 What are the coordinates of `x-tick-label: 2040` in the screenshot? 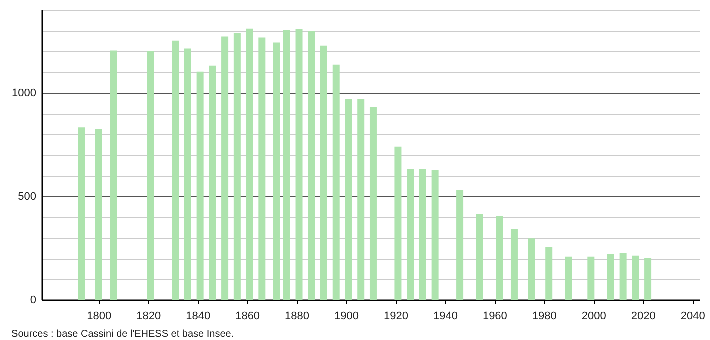 It's located at (693, 316).